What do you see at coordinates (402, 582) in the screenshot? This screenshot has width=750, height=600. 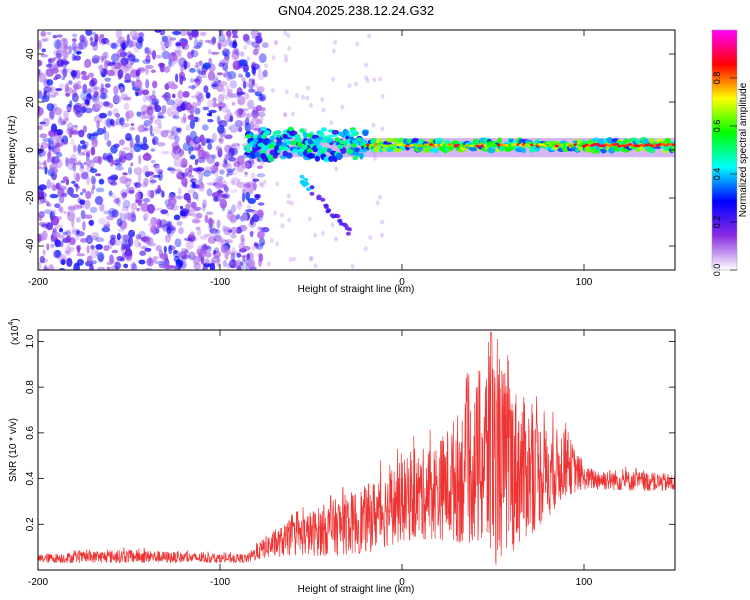 I see `x-tick-label: 0` at bounding box center [402, 582].